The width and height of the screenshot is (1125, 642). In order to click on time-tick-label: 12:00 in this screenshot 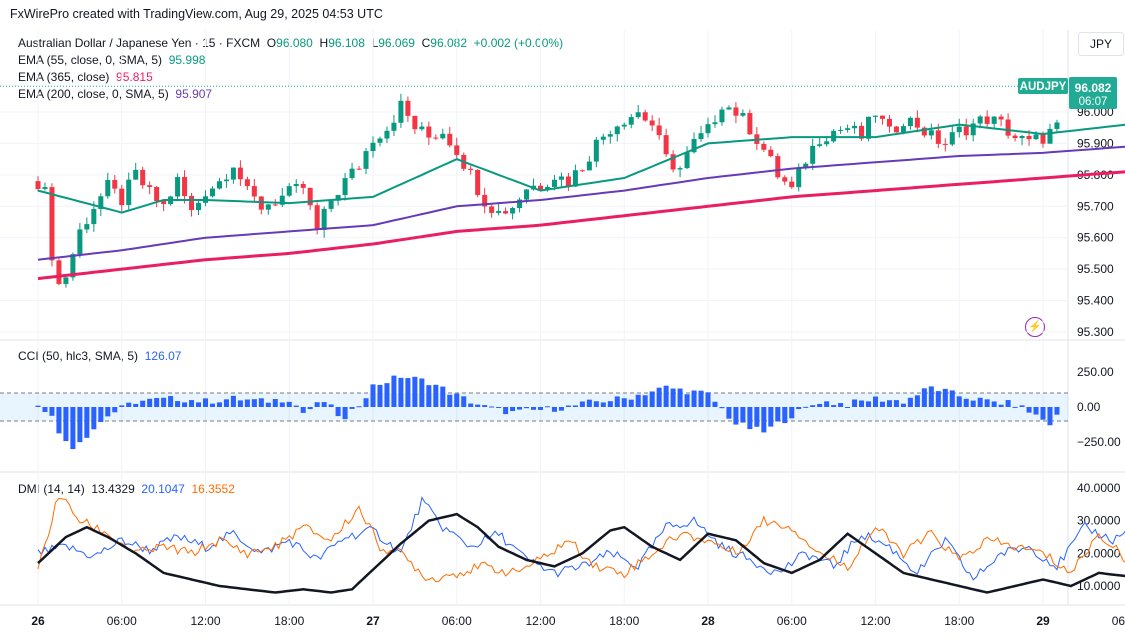, I will do `click(875, 621)`.